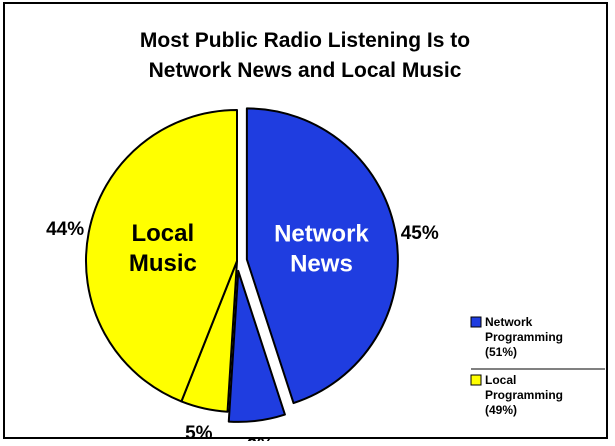 This screenshot has height=446, width=615. I want to click on legend-label-1: Network Programming (51%), so click(524, 337).